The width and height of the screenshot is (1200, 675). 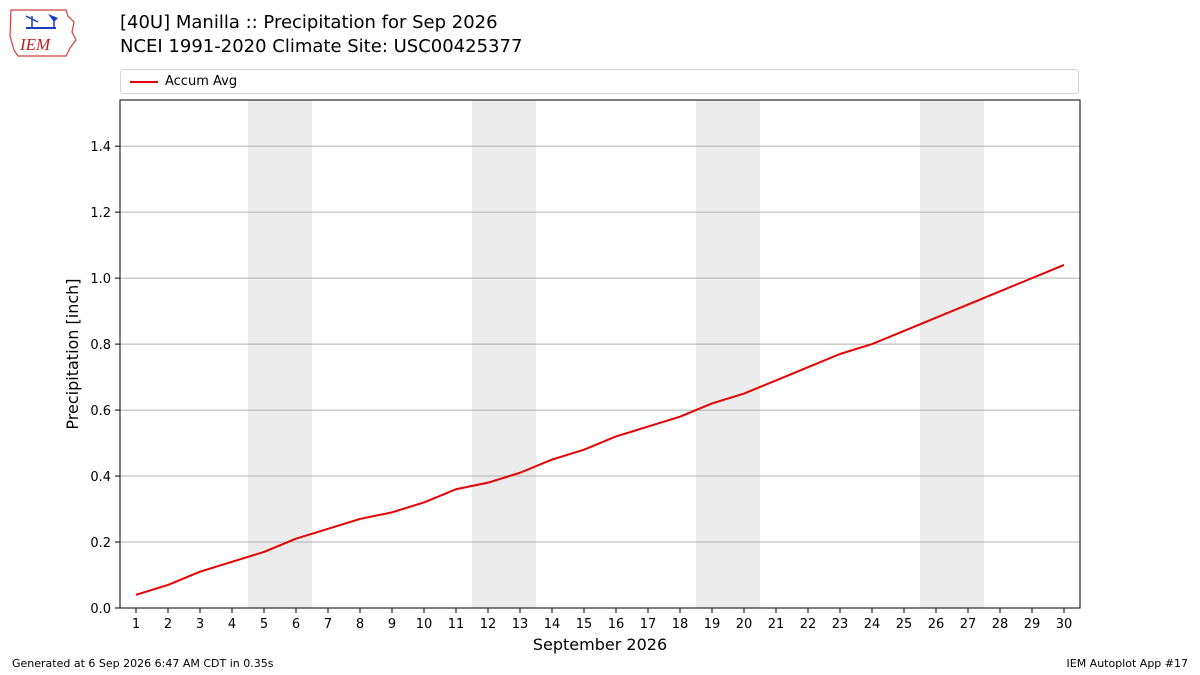 I want to click on x-tick-label: 11, so click(x=456, y=624).